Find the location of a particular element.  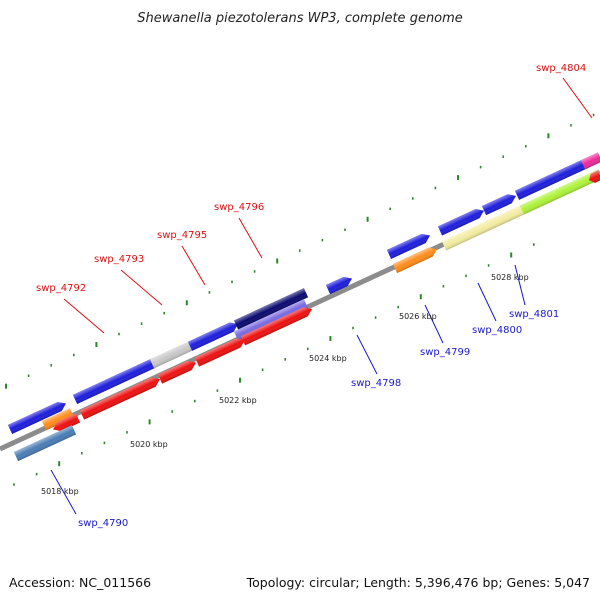

gene-label: swp_4790 is located at coordinates (103, 523).